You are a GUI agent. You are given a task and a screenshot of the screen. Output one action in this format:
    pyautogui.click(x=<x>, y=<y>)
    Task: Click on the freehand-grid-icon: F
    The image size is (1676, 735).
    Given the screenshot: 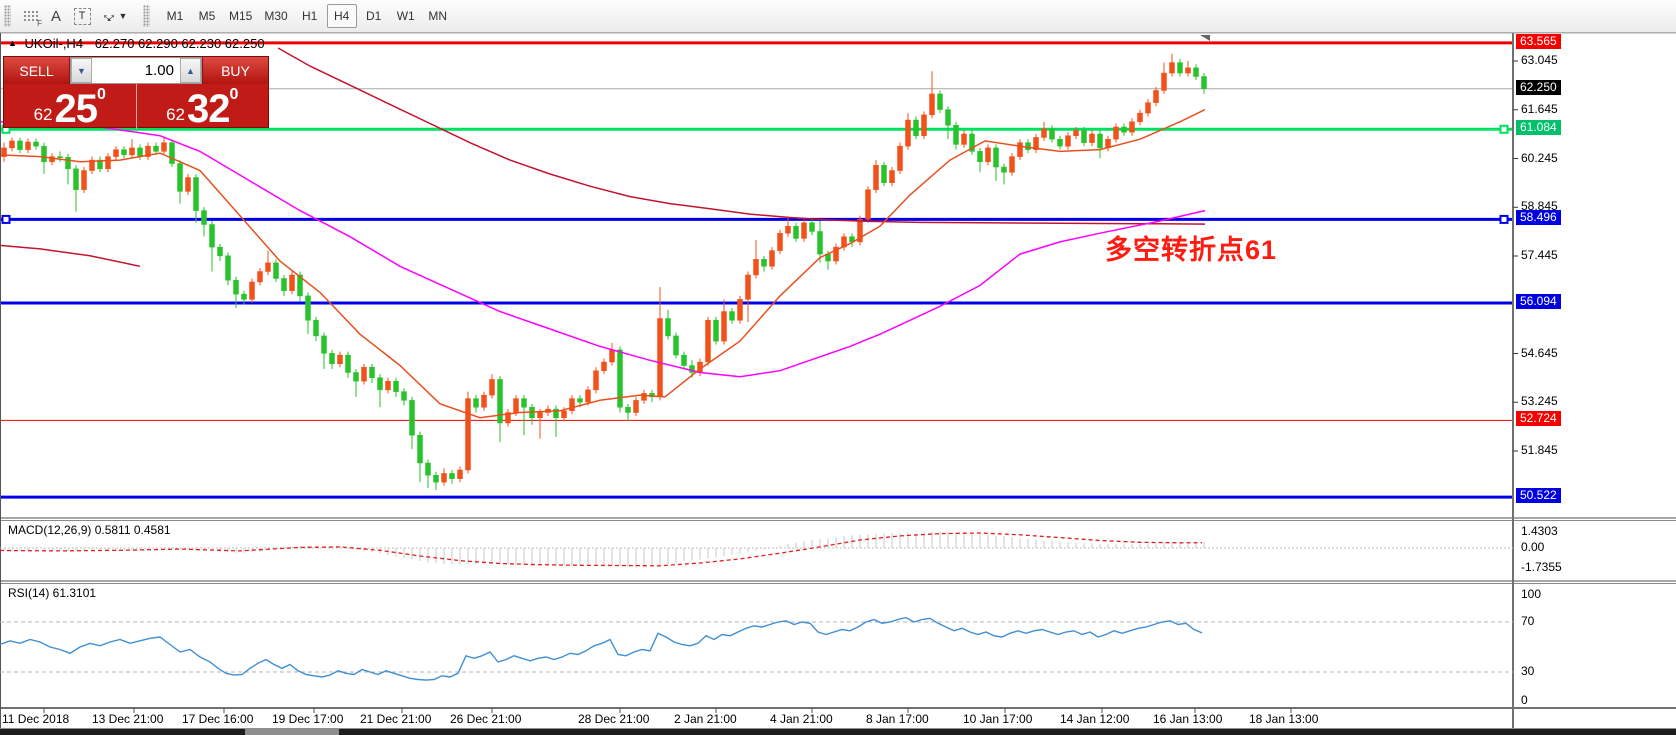 What is the action you would take?
    pyautogui.click(x=30, y=16)
    